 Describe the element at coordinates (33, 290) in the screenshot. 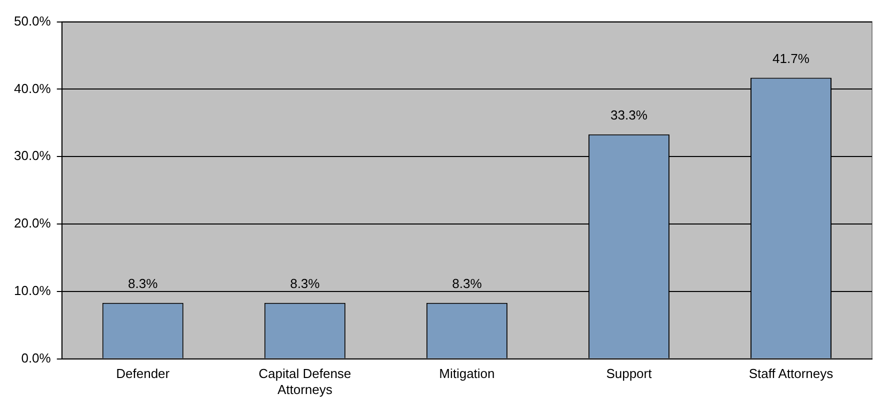

I see `y-tick-label: 10.0%` at that location.